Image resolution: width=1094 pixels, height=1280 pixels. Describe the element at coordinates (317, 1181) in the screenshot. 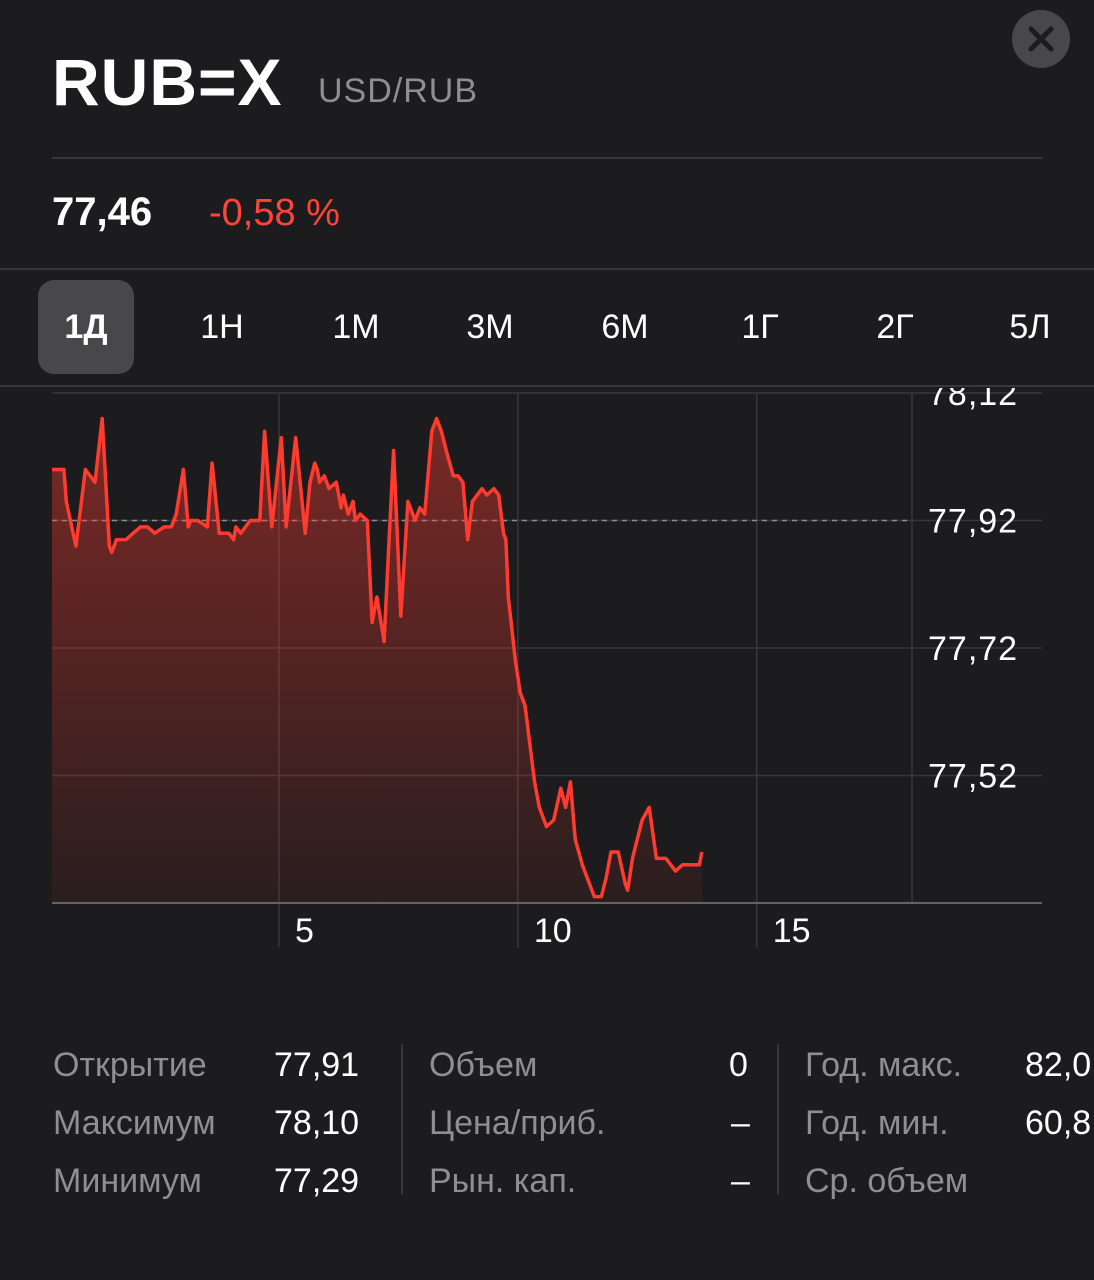

I see `stat-value-low: 77,29` at that location.